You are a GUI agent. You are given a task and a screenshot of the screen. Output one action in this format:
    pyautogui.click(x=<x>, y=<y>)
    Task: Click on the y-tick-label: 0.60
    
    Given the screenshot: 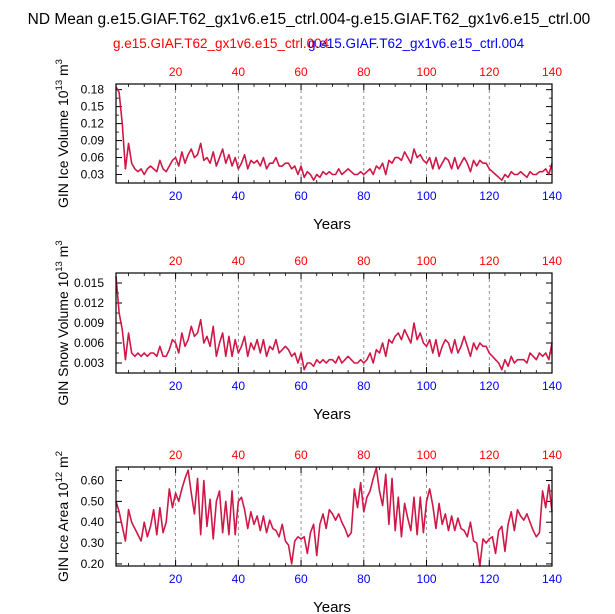 What is the action you would take?
    pyautogui.click(x=93, y=481)
    